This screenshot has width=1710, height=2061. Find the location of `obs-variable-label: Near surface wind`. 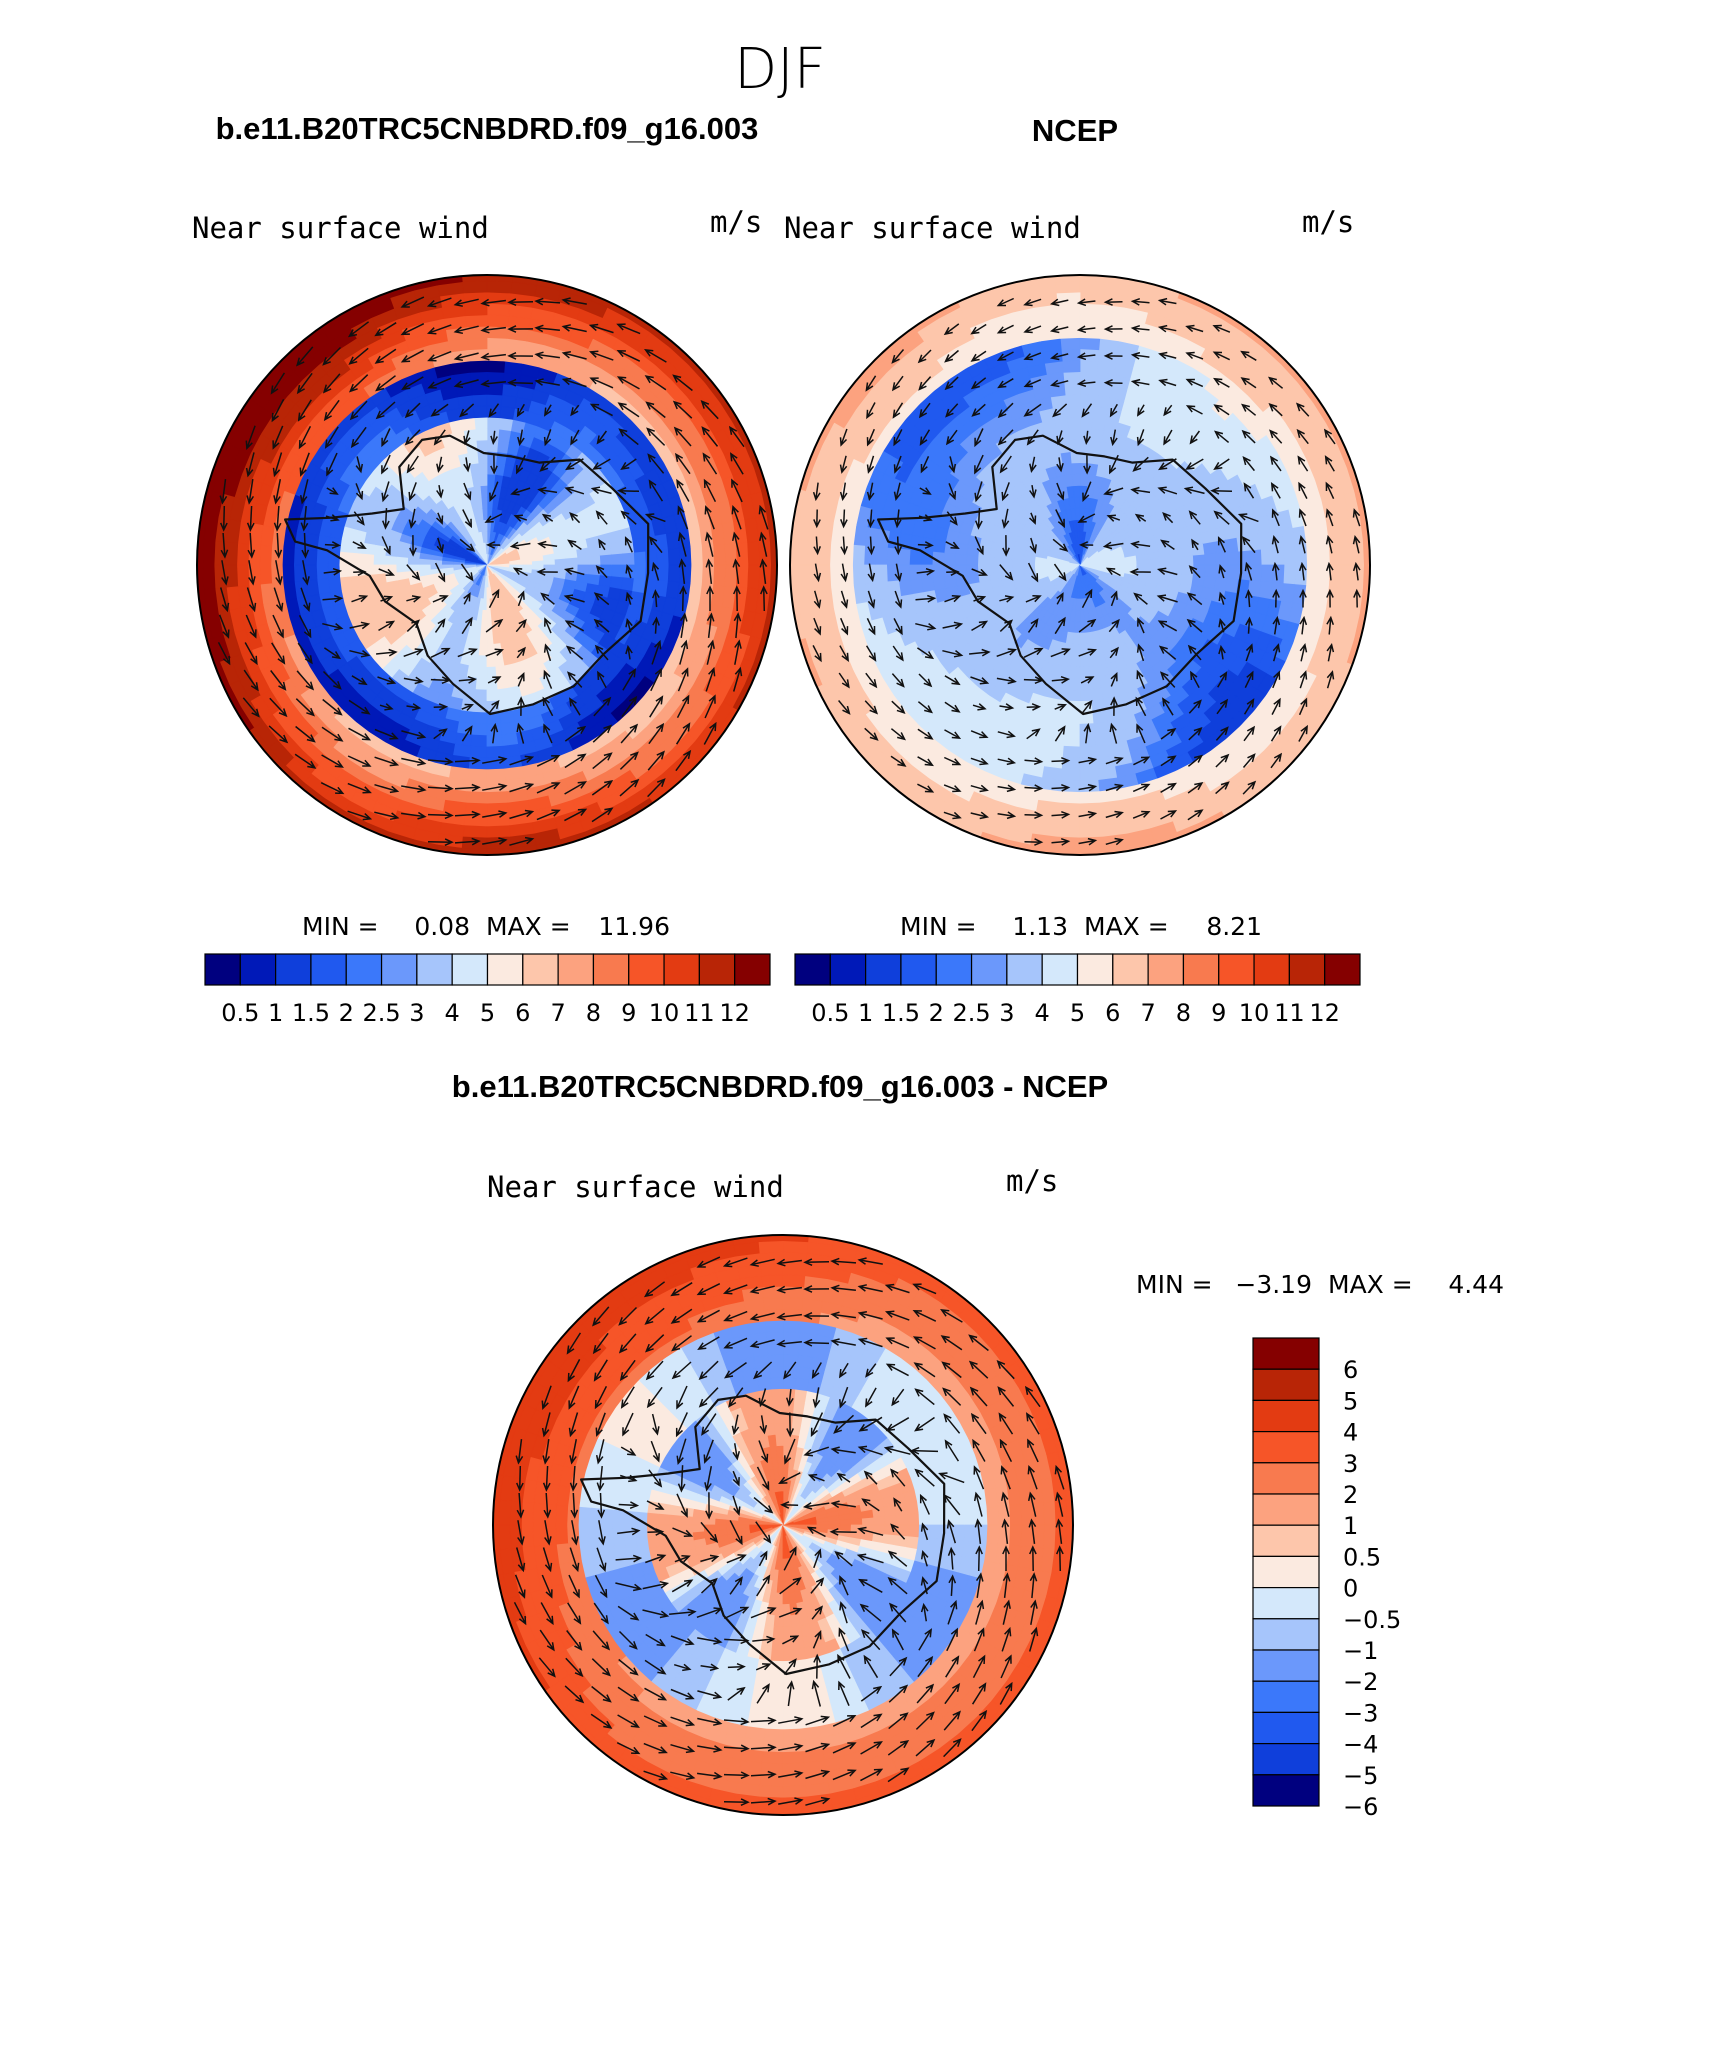

obs-variable-label: Near surface wind is located at coordinates (932, 228).